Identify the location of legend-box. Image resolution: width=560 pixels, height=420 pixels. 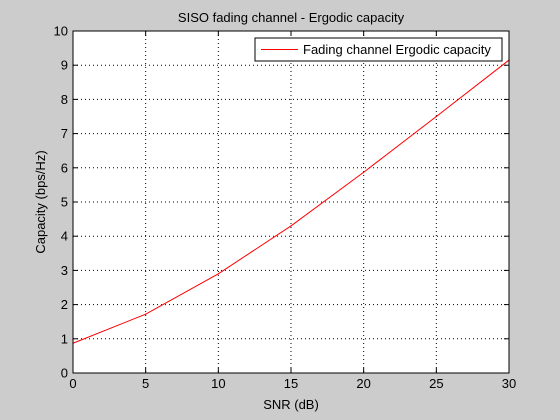
(378, 49).